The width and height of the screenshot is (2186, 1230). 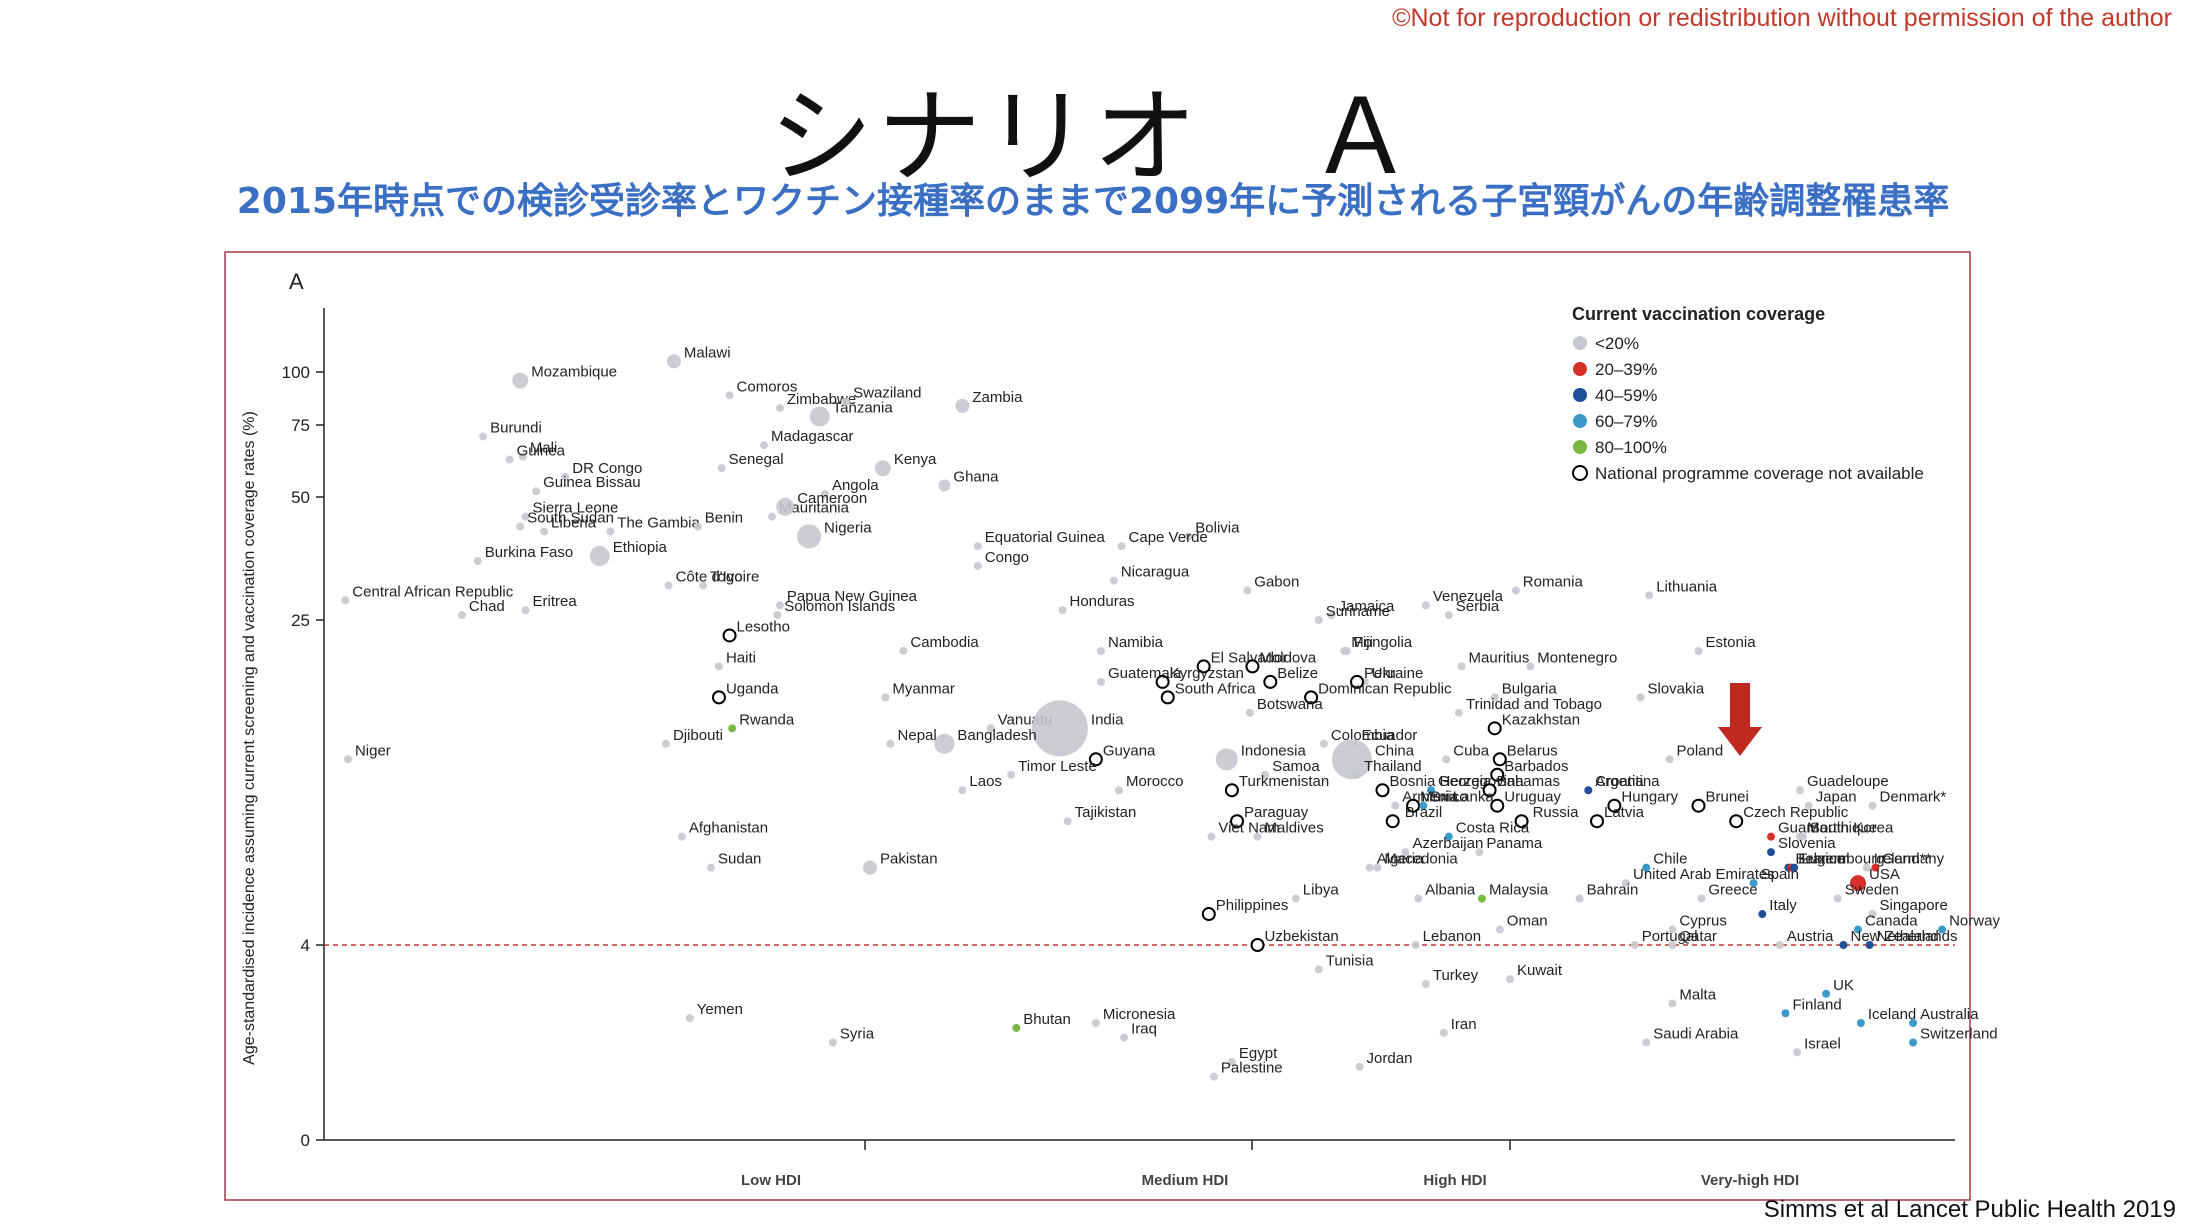 What do you see at coordinates (1344, 963) in the screenshot?
I see `point-tunisia: Tunisia` at bounding box center [1344, 963].